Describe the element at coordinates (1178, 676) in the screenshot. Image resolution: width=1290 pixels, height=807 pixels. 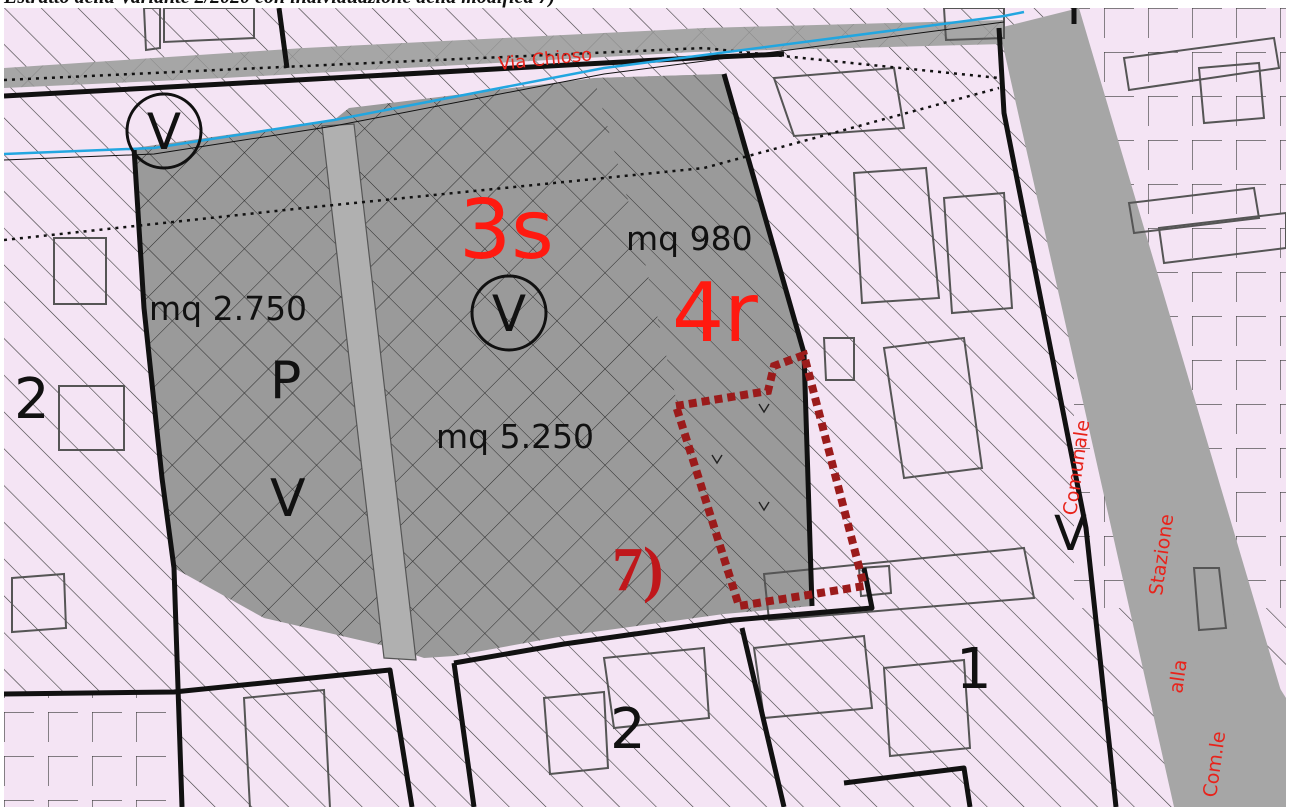
I see `street-label-alla: alla` at that location.